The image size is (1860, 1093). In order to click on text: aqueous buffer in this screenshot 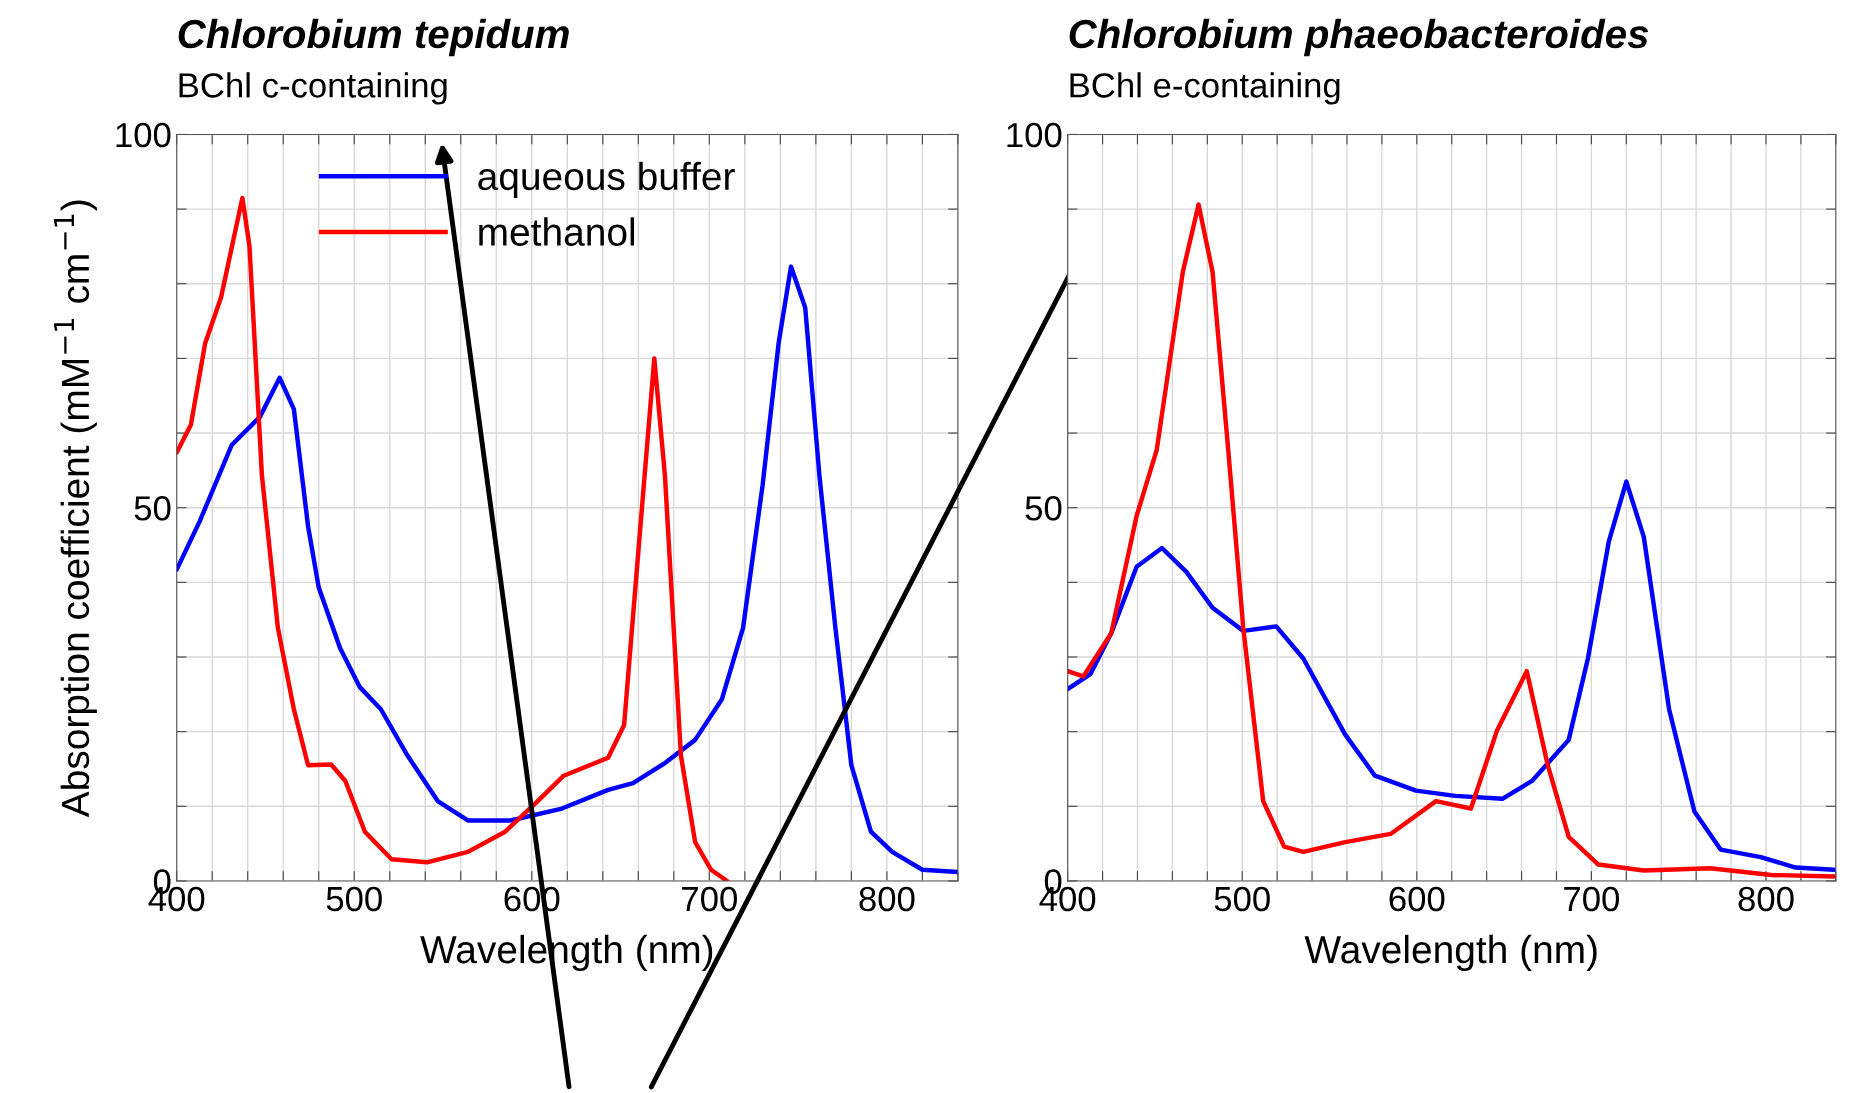, I will do `click(606, 179)`.